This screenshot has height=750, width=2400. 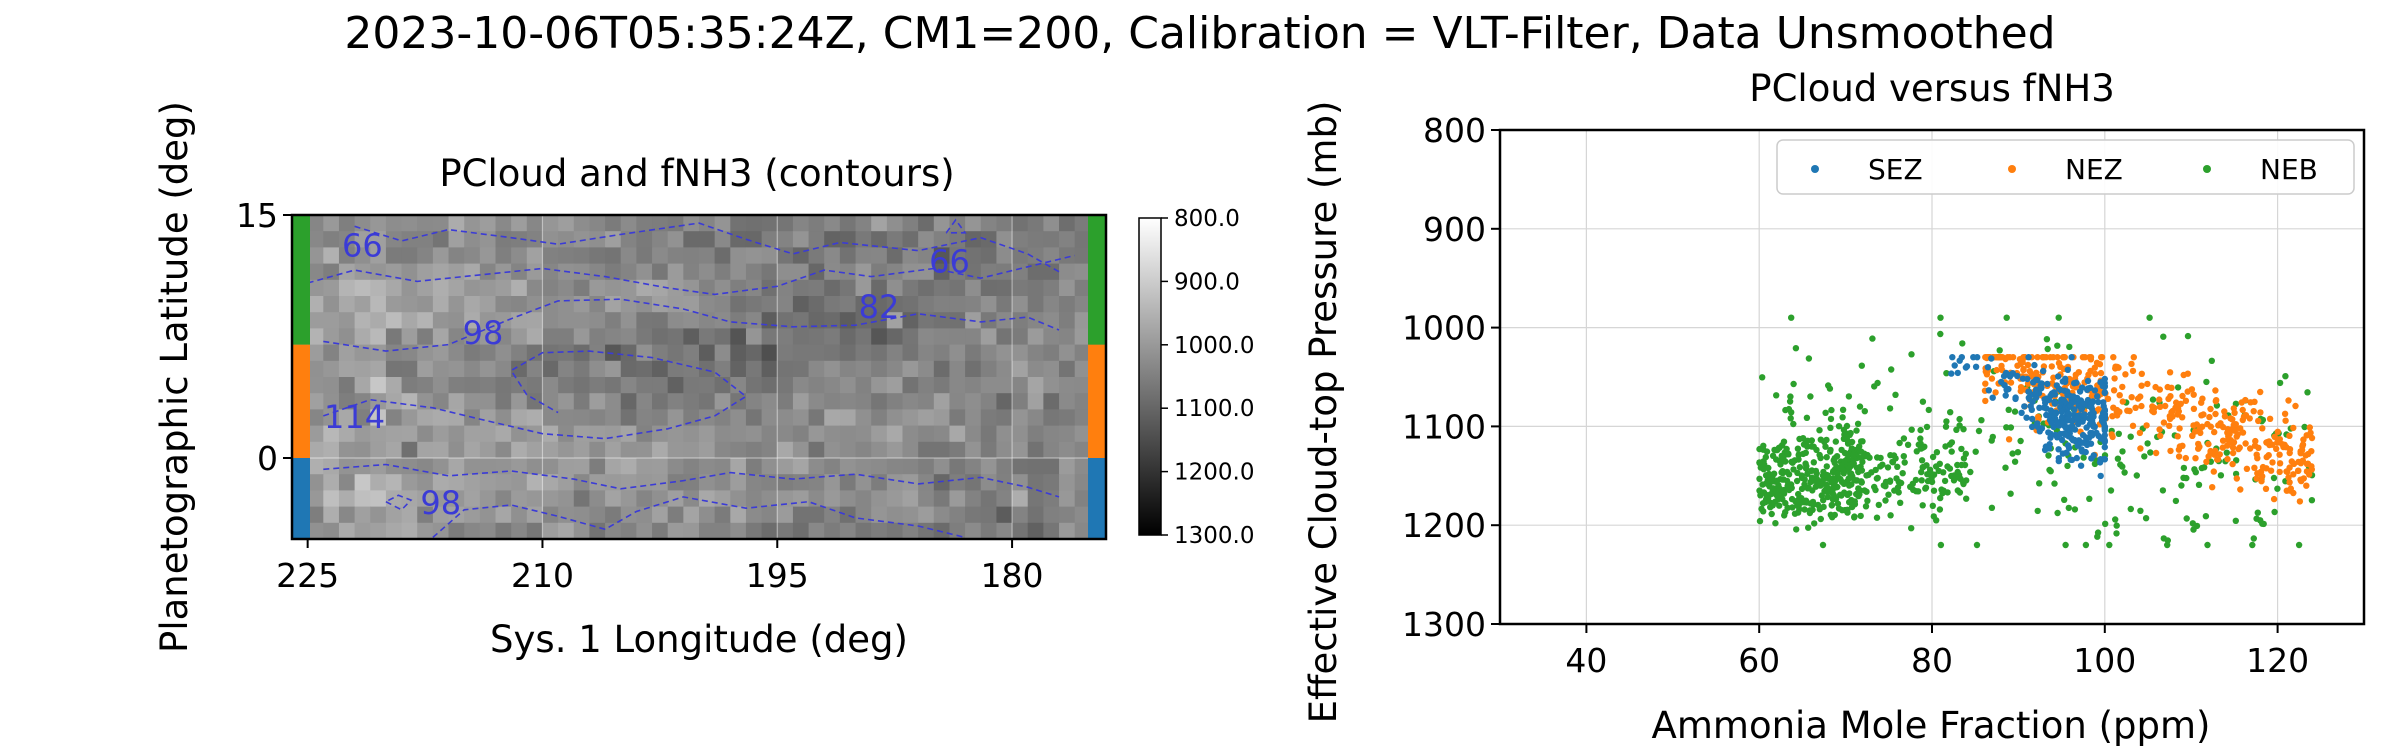 What do you see at coordinates (1012, 575) in the screenshot?
I see `heatmap-xtick-label: 180` at bounding box center [1012, 575].